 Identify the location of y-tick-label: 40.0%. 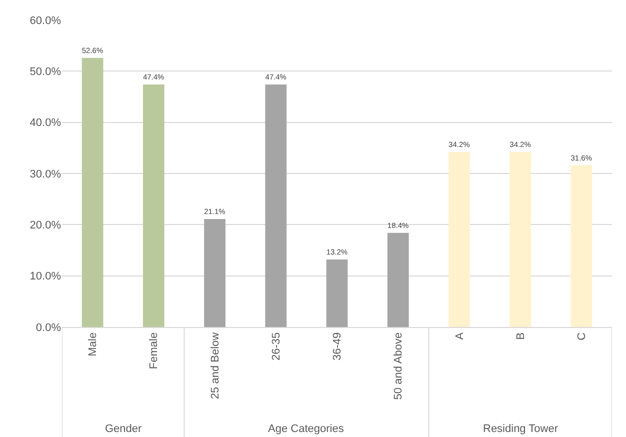
(46, 123).